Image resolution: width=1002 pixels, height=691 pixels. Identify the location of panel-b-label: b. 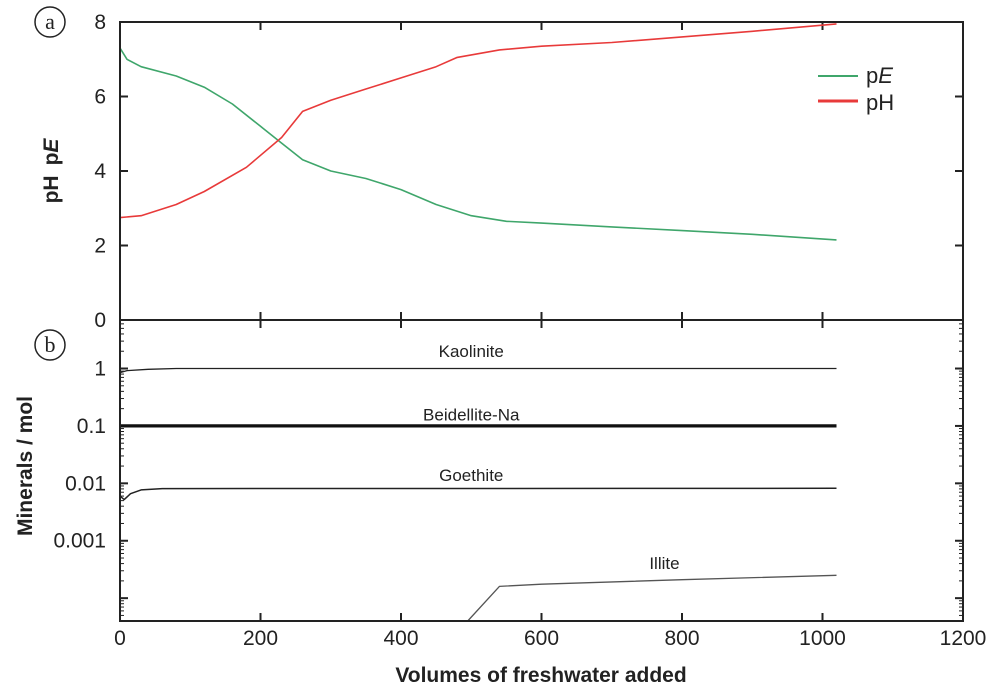
(50, 345).